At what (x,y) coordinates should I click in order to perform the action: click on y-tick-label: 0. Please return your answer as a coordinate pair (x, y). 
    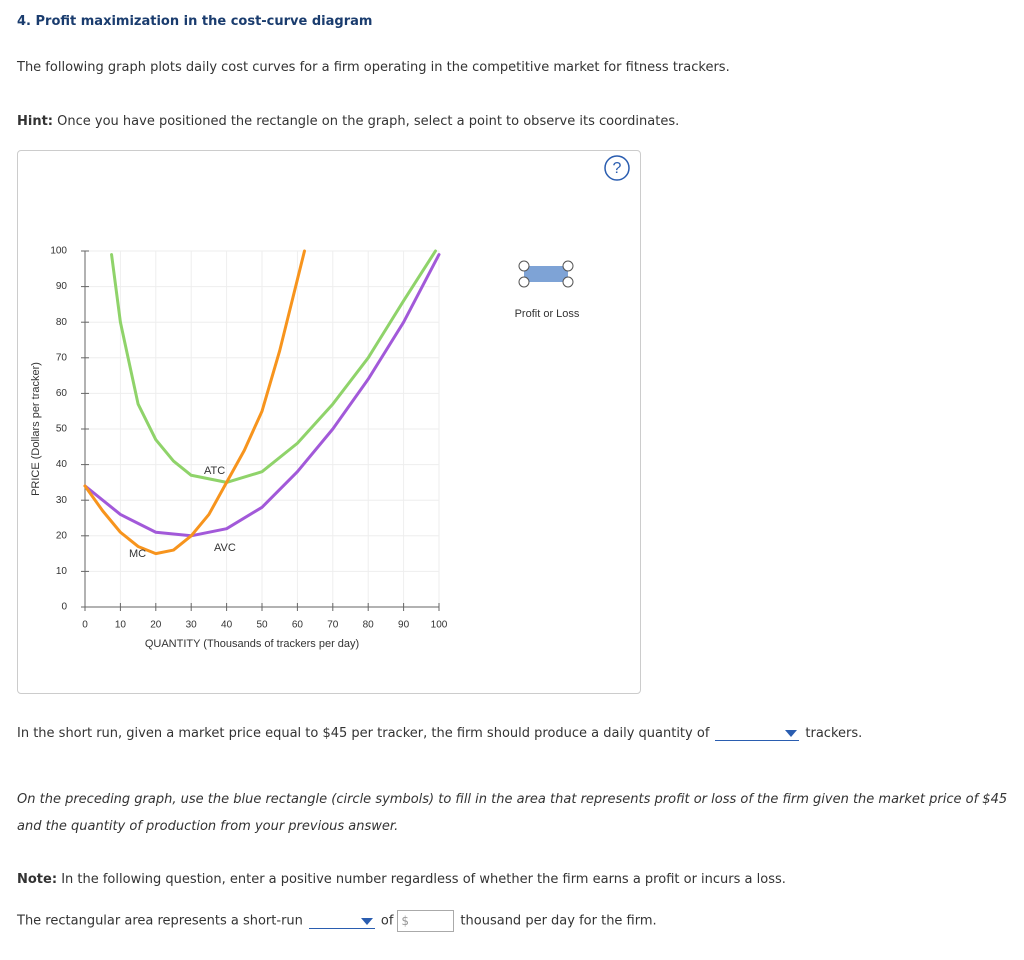
    Looking at the image, I should click on (64, 607).